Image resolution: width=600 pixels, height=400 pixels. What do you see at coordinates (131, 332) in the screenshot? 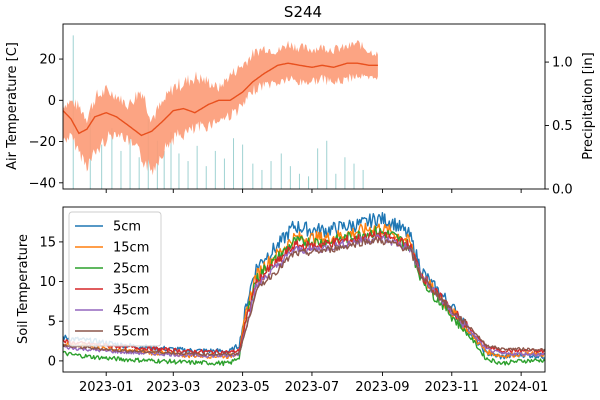
I see `legend-label: 55cm` at bounding box center [131, 332].